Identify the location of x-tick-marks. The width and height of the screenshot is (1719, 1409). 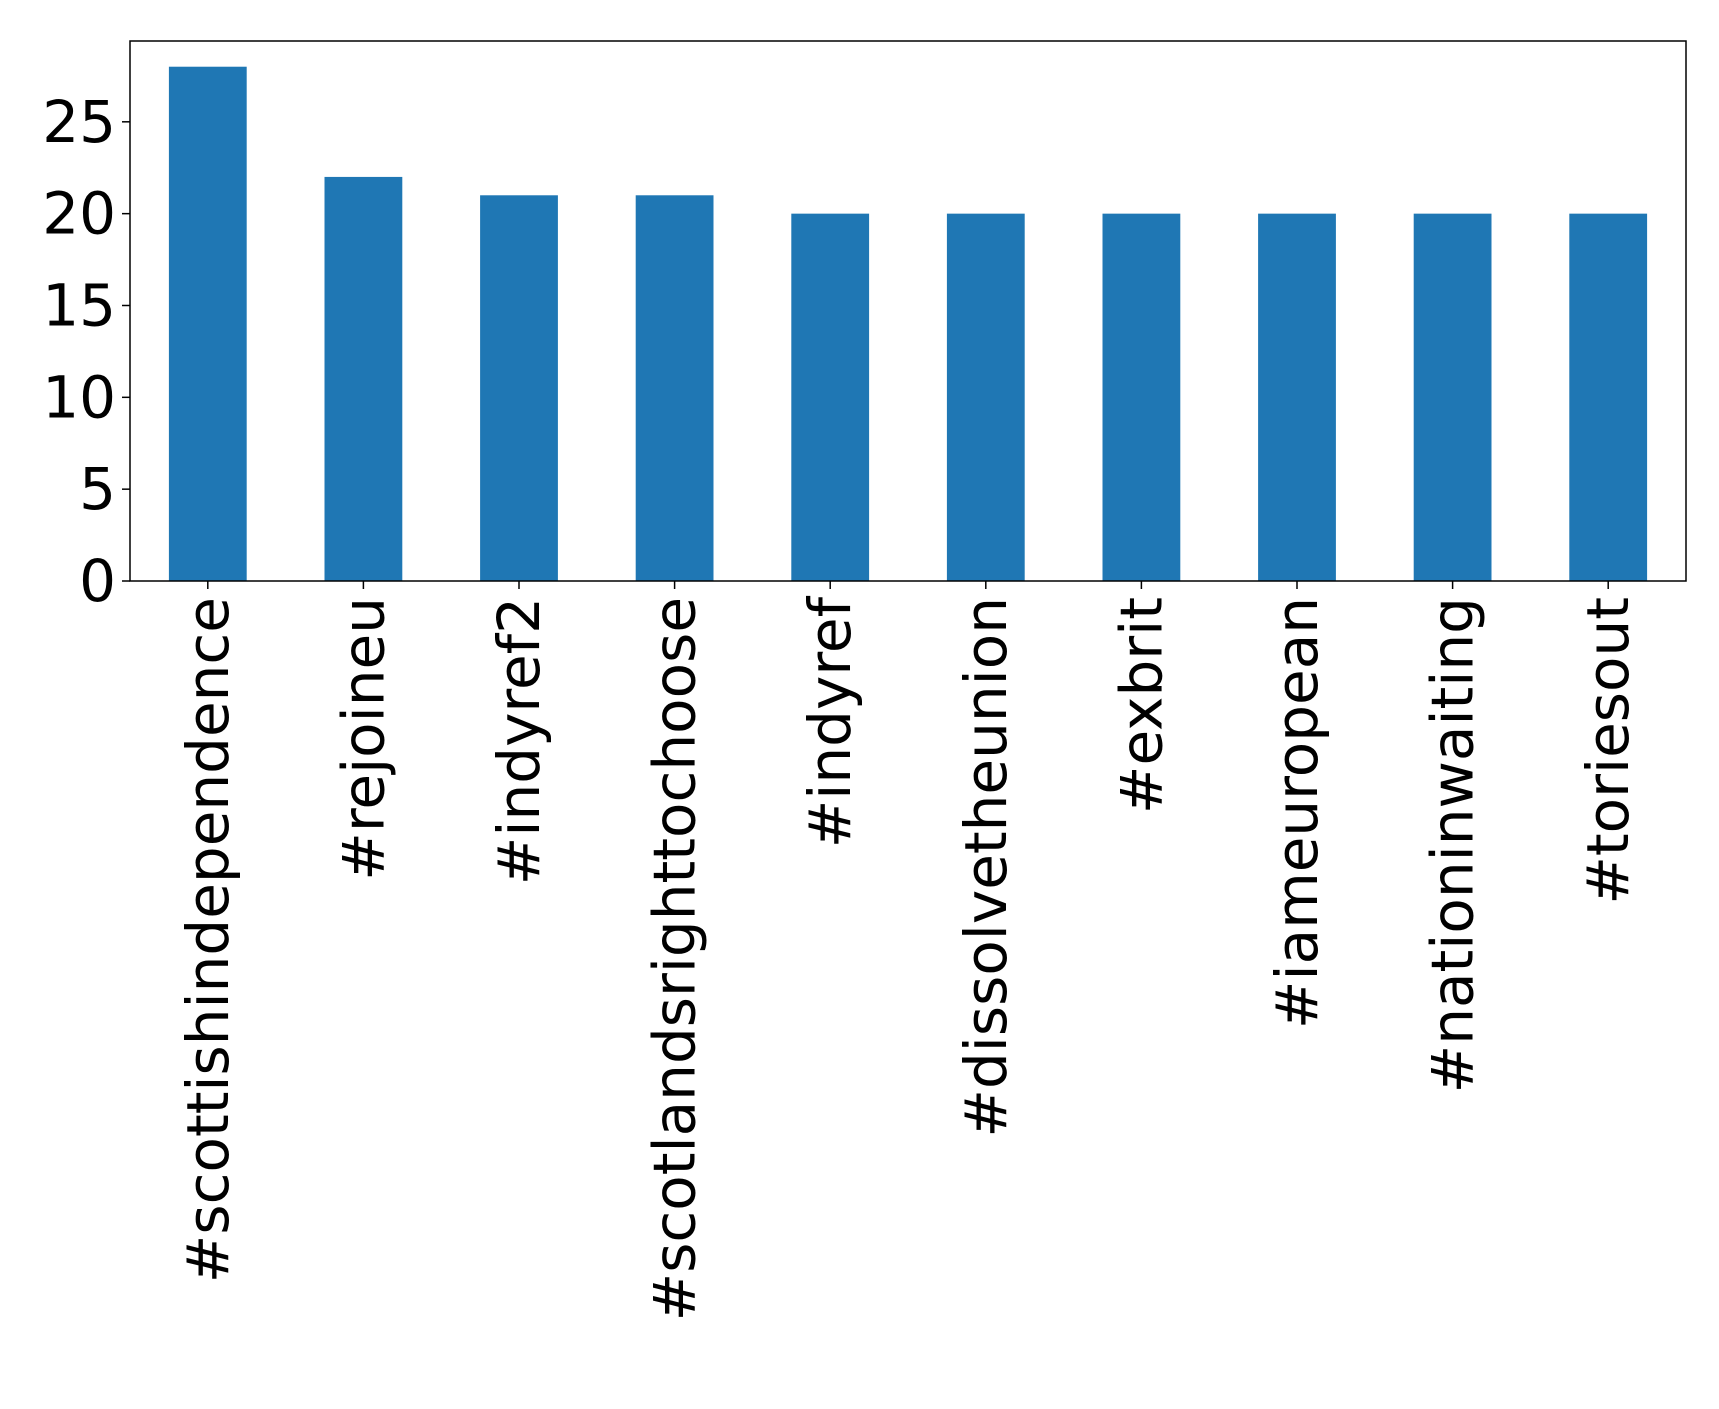
(908, 585).